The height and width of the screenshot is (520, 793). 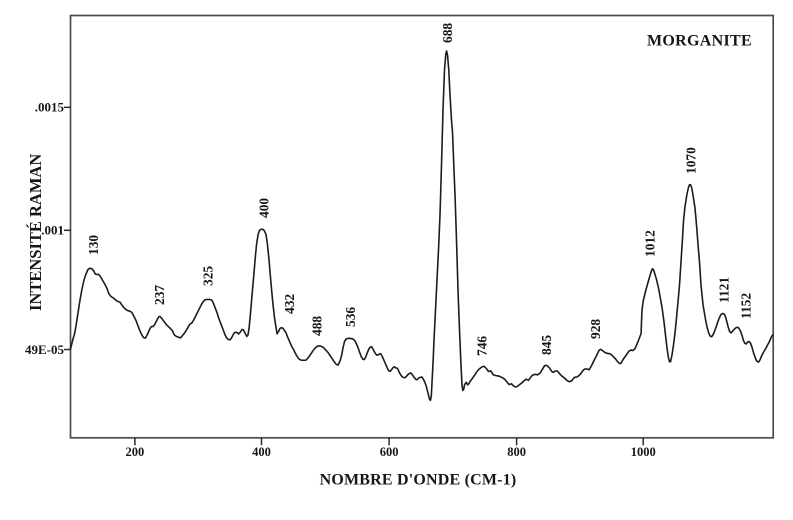 I want to click on svg-text: .001, so click(x=52, y=230).